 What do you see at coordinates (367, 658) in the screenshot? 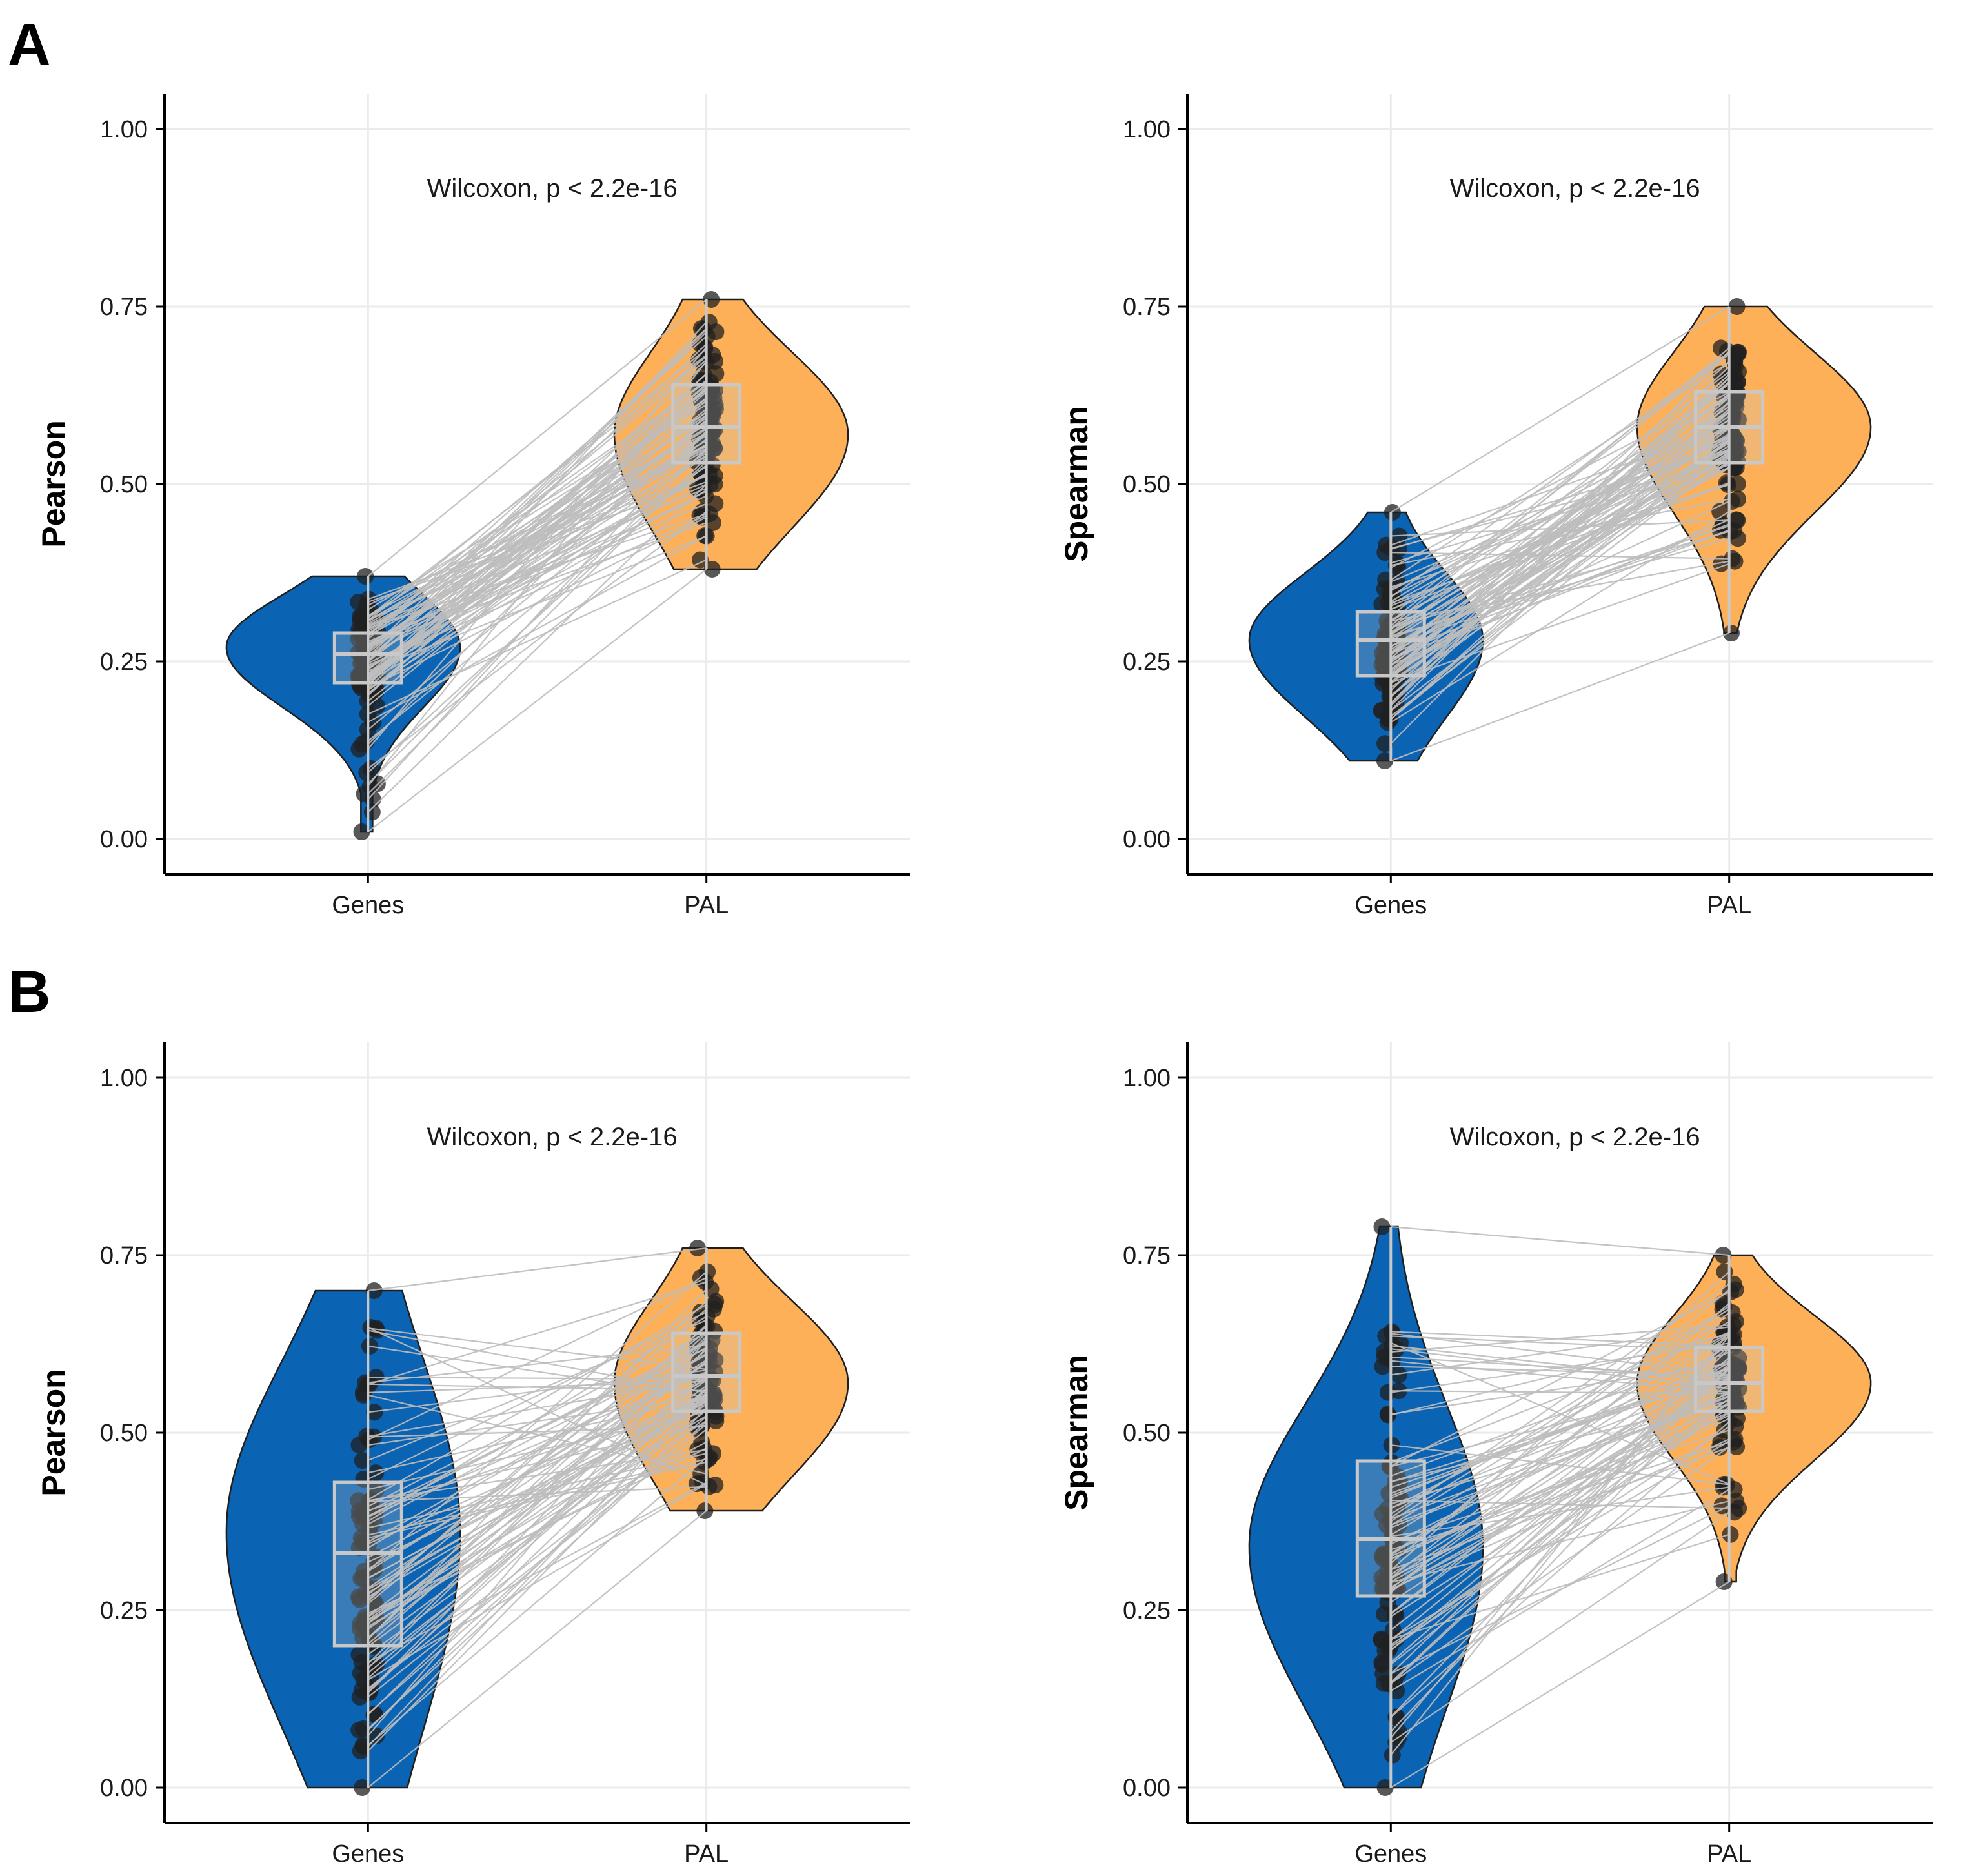
I see `box-genes` at bounding box center [367, 658].